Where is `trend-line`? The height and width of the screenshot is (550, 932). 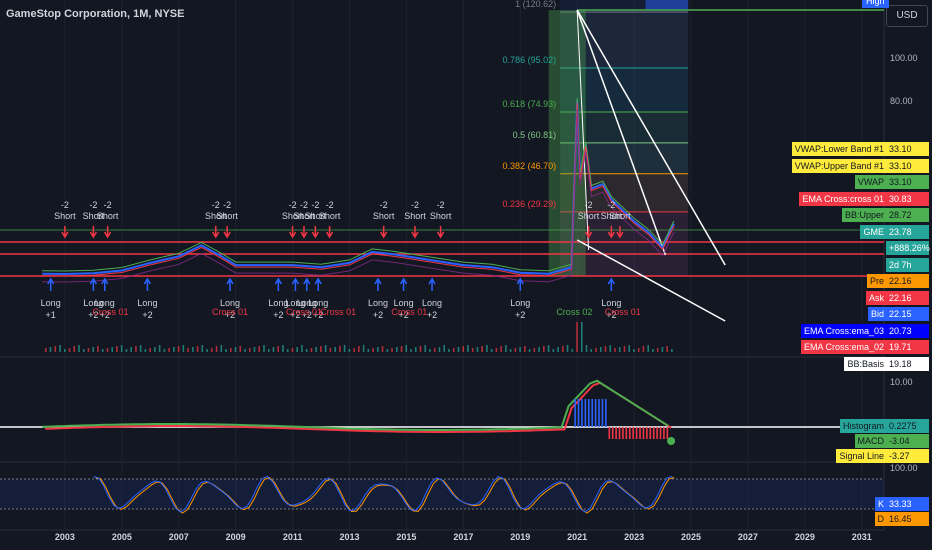
trend-line is located at coordinates (651, 137).